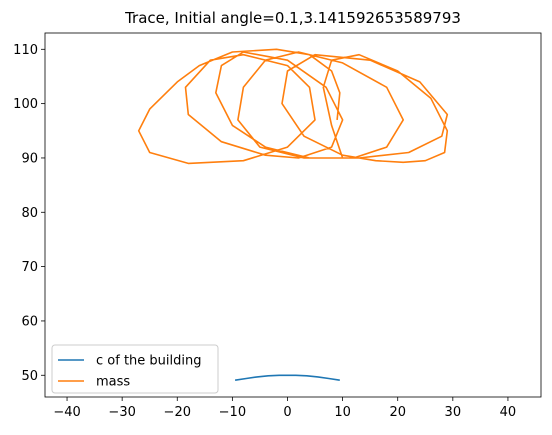  I want to click on x-tick-label: −10, so click(232, 412).